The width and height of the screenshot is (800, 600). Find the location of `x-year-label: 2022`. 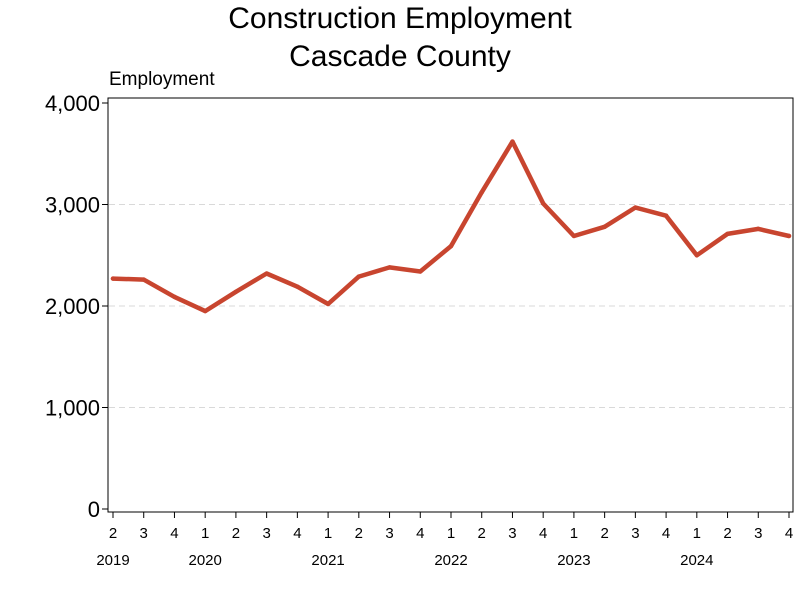

x-year-label: 2022 is located at coordinates (450, 560).